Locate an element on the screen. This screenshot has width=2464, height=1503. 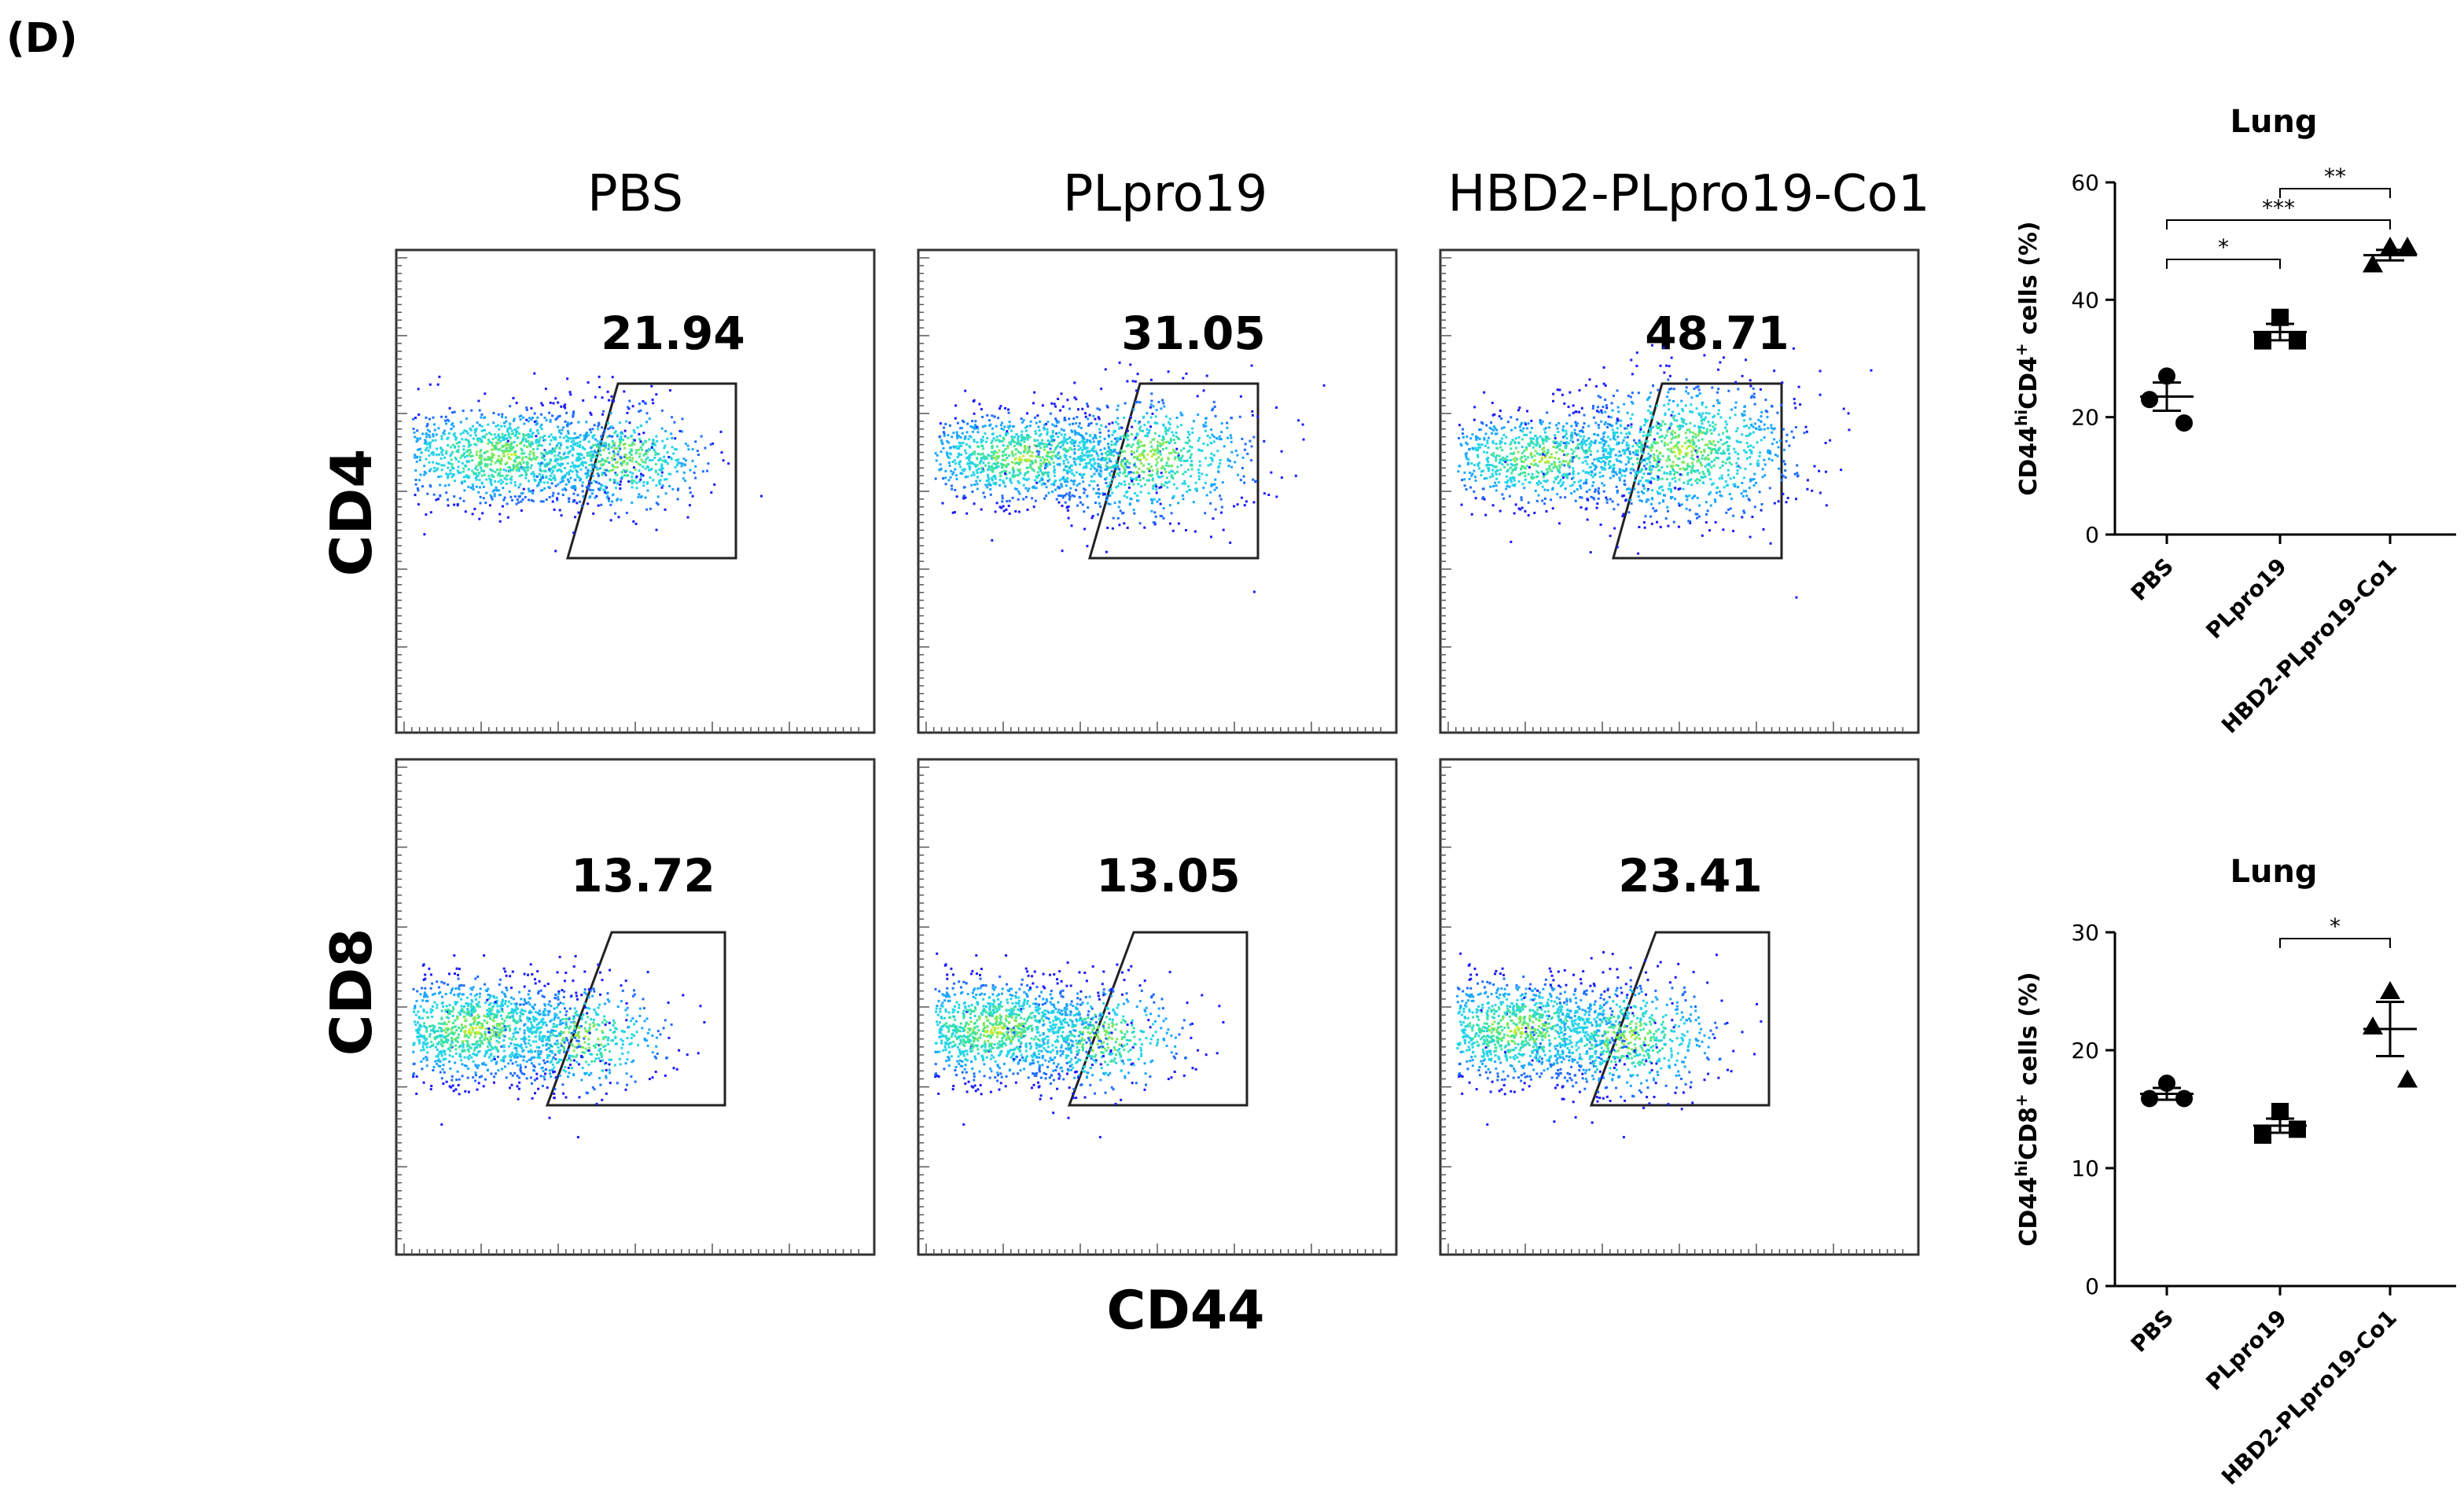
gate-cd4-pbs is located at coordinates (651, 471).